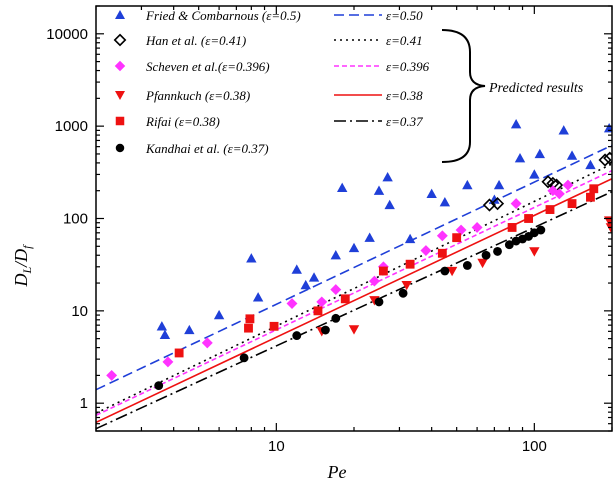  I want to click on legend-label-0: Fried & Combarnous (ε=0.5), so click(223, 15).